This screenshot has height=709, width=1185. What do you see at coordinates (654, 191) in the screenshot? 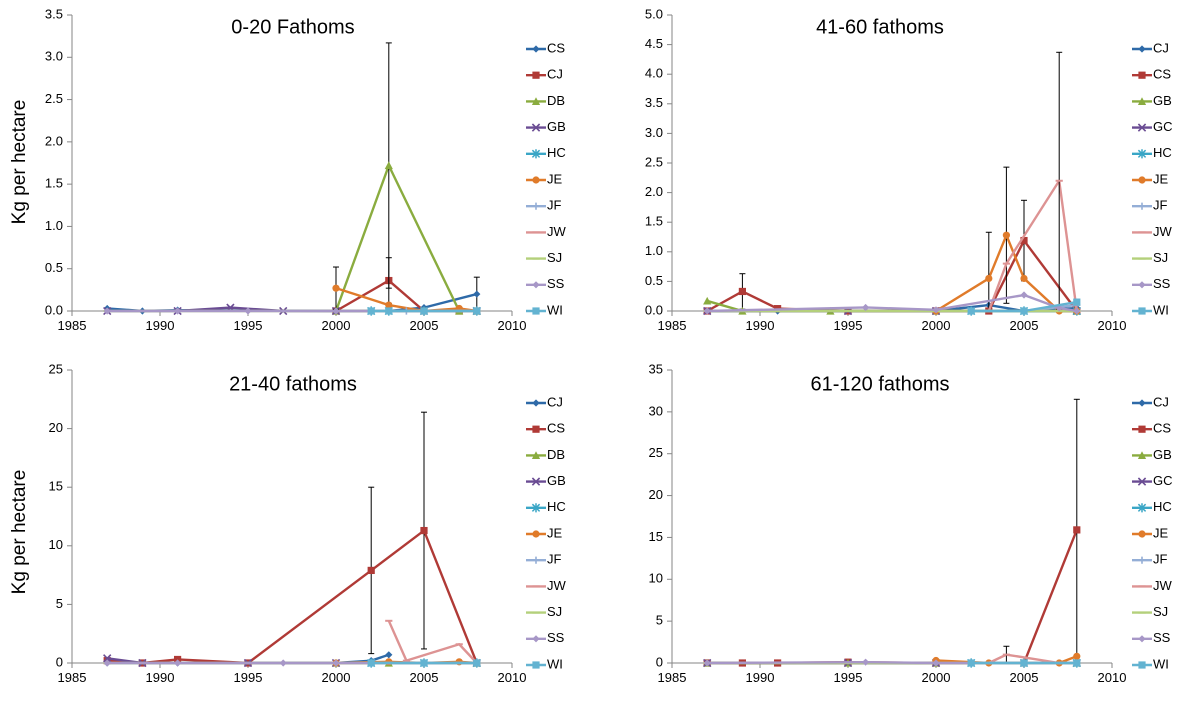
I see `y-tick-label: 2.0` at bounding box center [654, 191].